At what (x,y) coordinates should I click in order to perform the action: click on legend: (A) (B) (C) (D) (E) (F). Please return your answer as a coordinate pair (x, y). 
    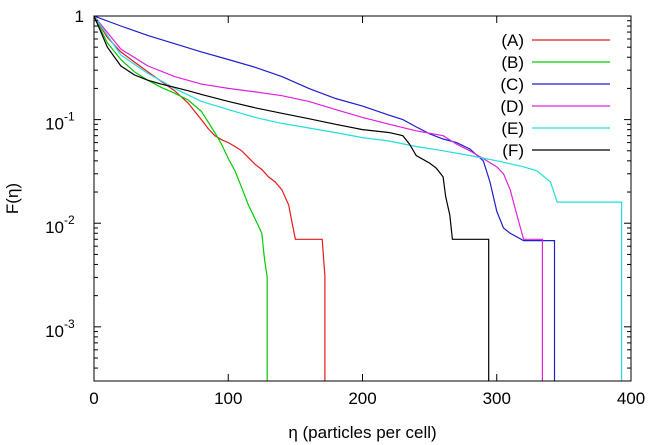
    Looking at the image, I should click on (555, 95).